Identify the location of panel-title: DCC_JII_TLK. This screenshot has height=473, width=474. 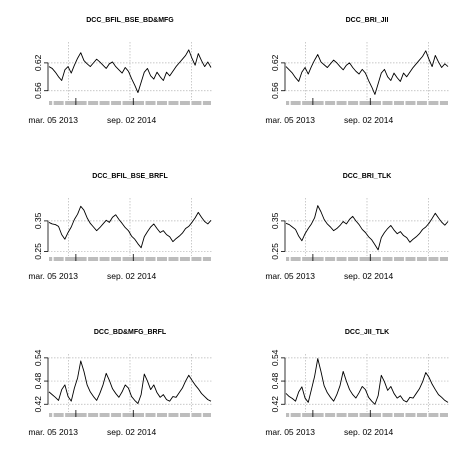
(367, 332).